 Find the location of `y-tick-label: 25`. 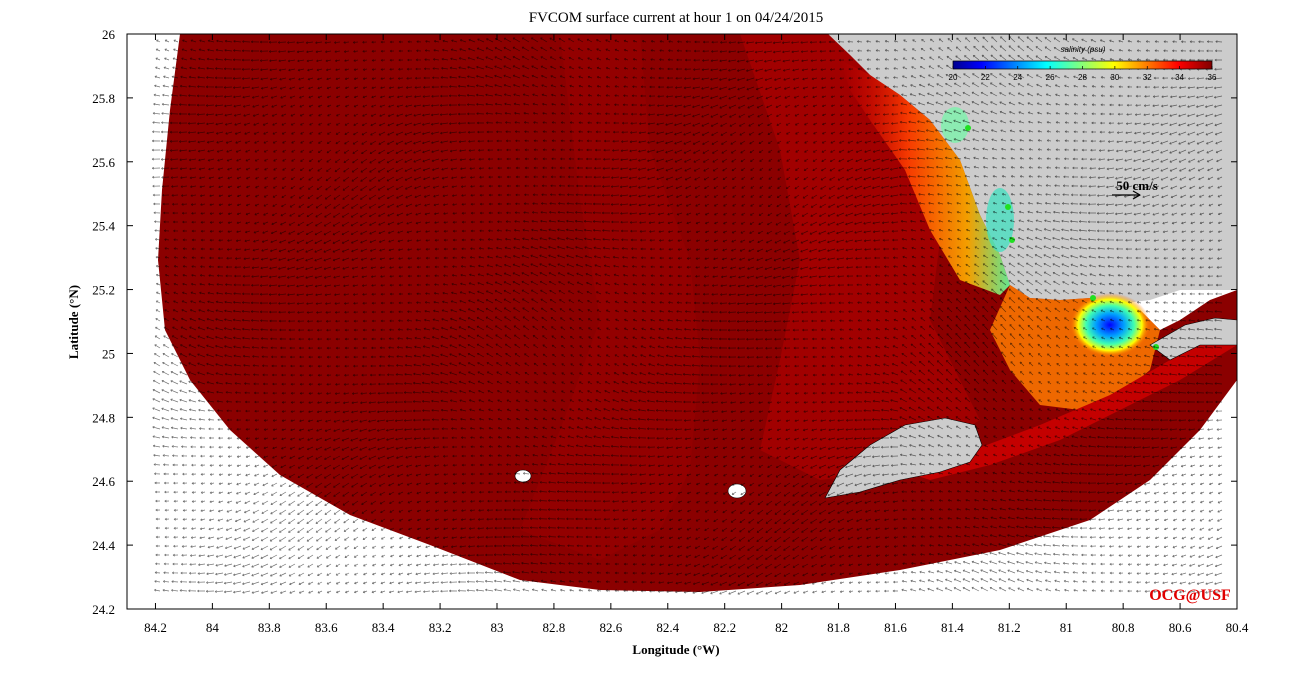

y-tick-label: 25 is located at coordinates (108, 353).